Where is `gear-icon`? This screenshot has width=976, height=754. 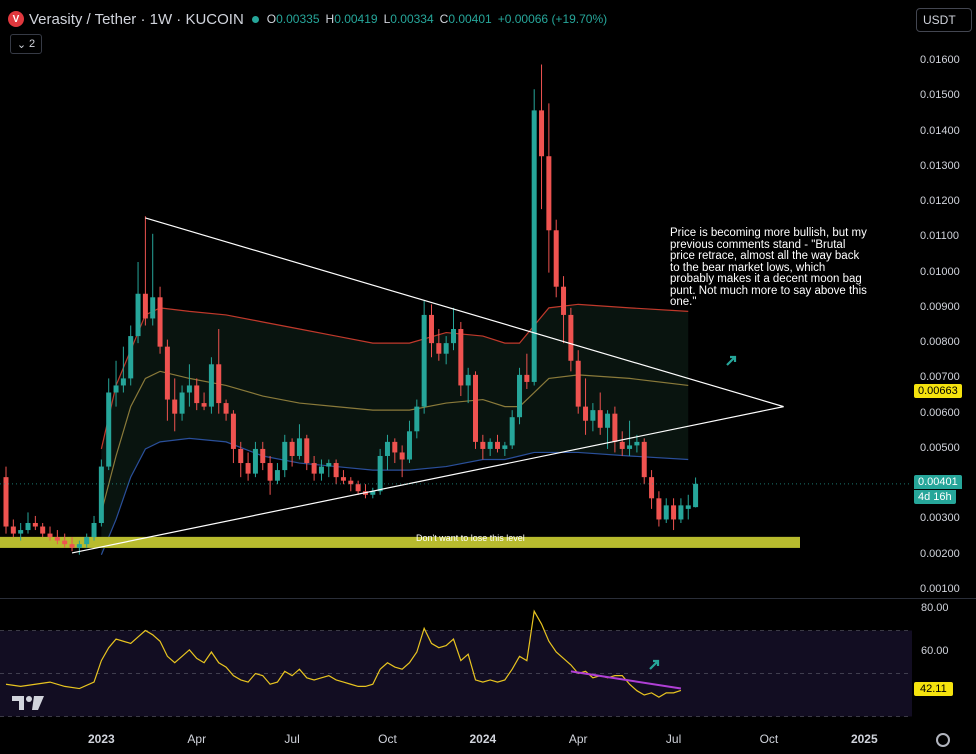
gear-icon is located at coordinates (943, 740).